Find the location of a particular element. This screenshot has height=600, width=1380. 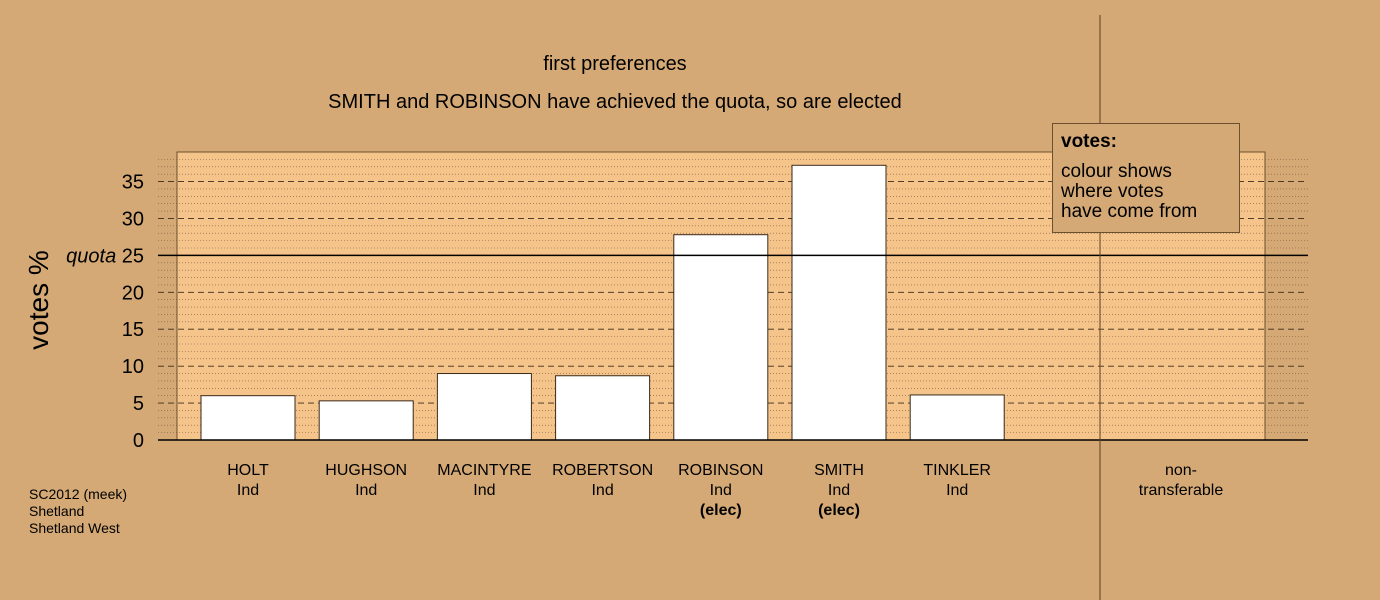

candidate-label: TINKLER Ind is located at coordinates (957, 481).